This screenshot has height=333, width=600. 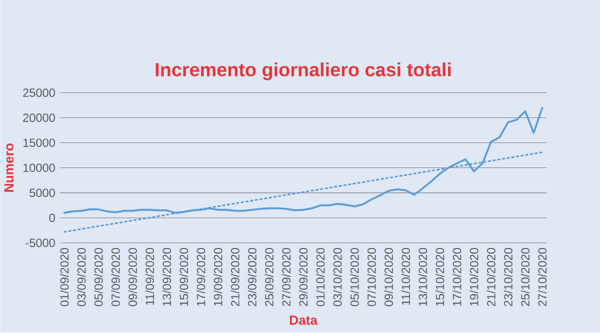 What do you see at coordinates (64, 277) in the screenshot?
I see `x-tick-label: 01/09/2020` at bounding box center [64, 277].